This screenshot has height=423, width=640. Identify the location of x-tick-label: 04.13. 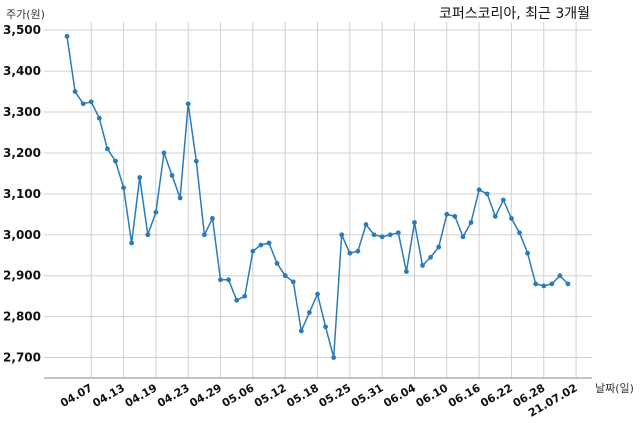
(108, 395).